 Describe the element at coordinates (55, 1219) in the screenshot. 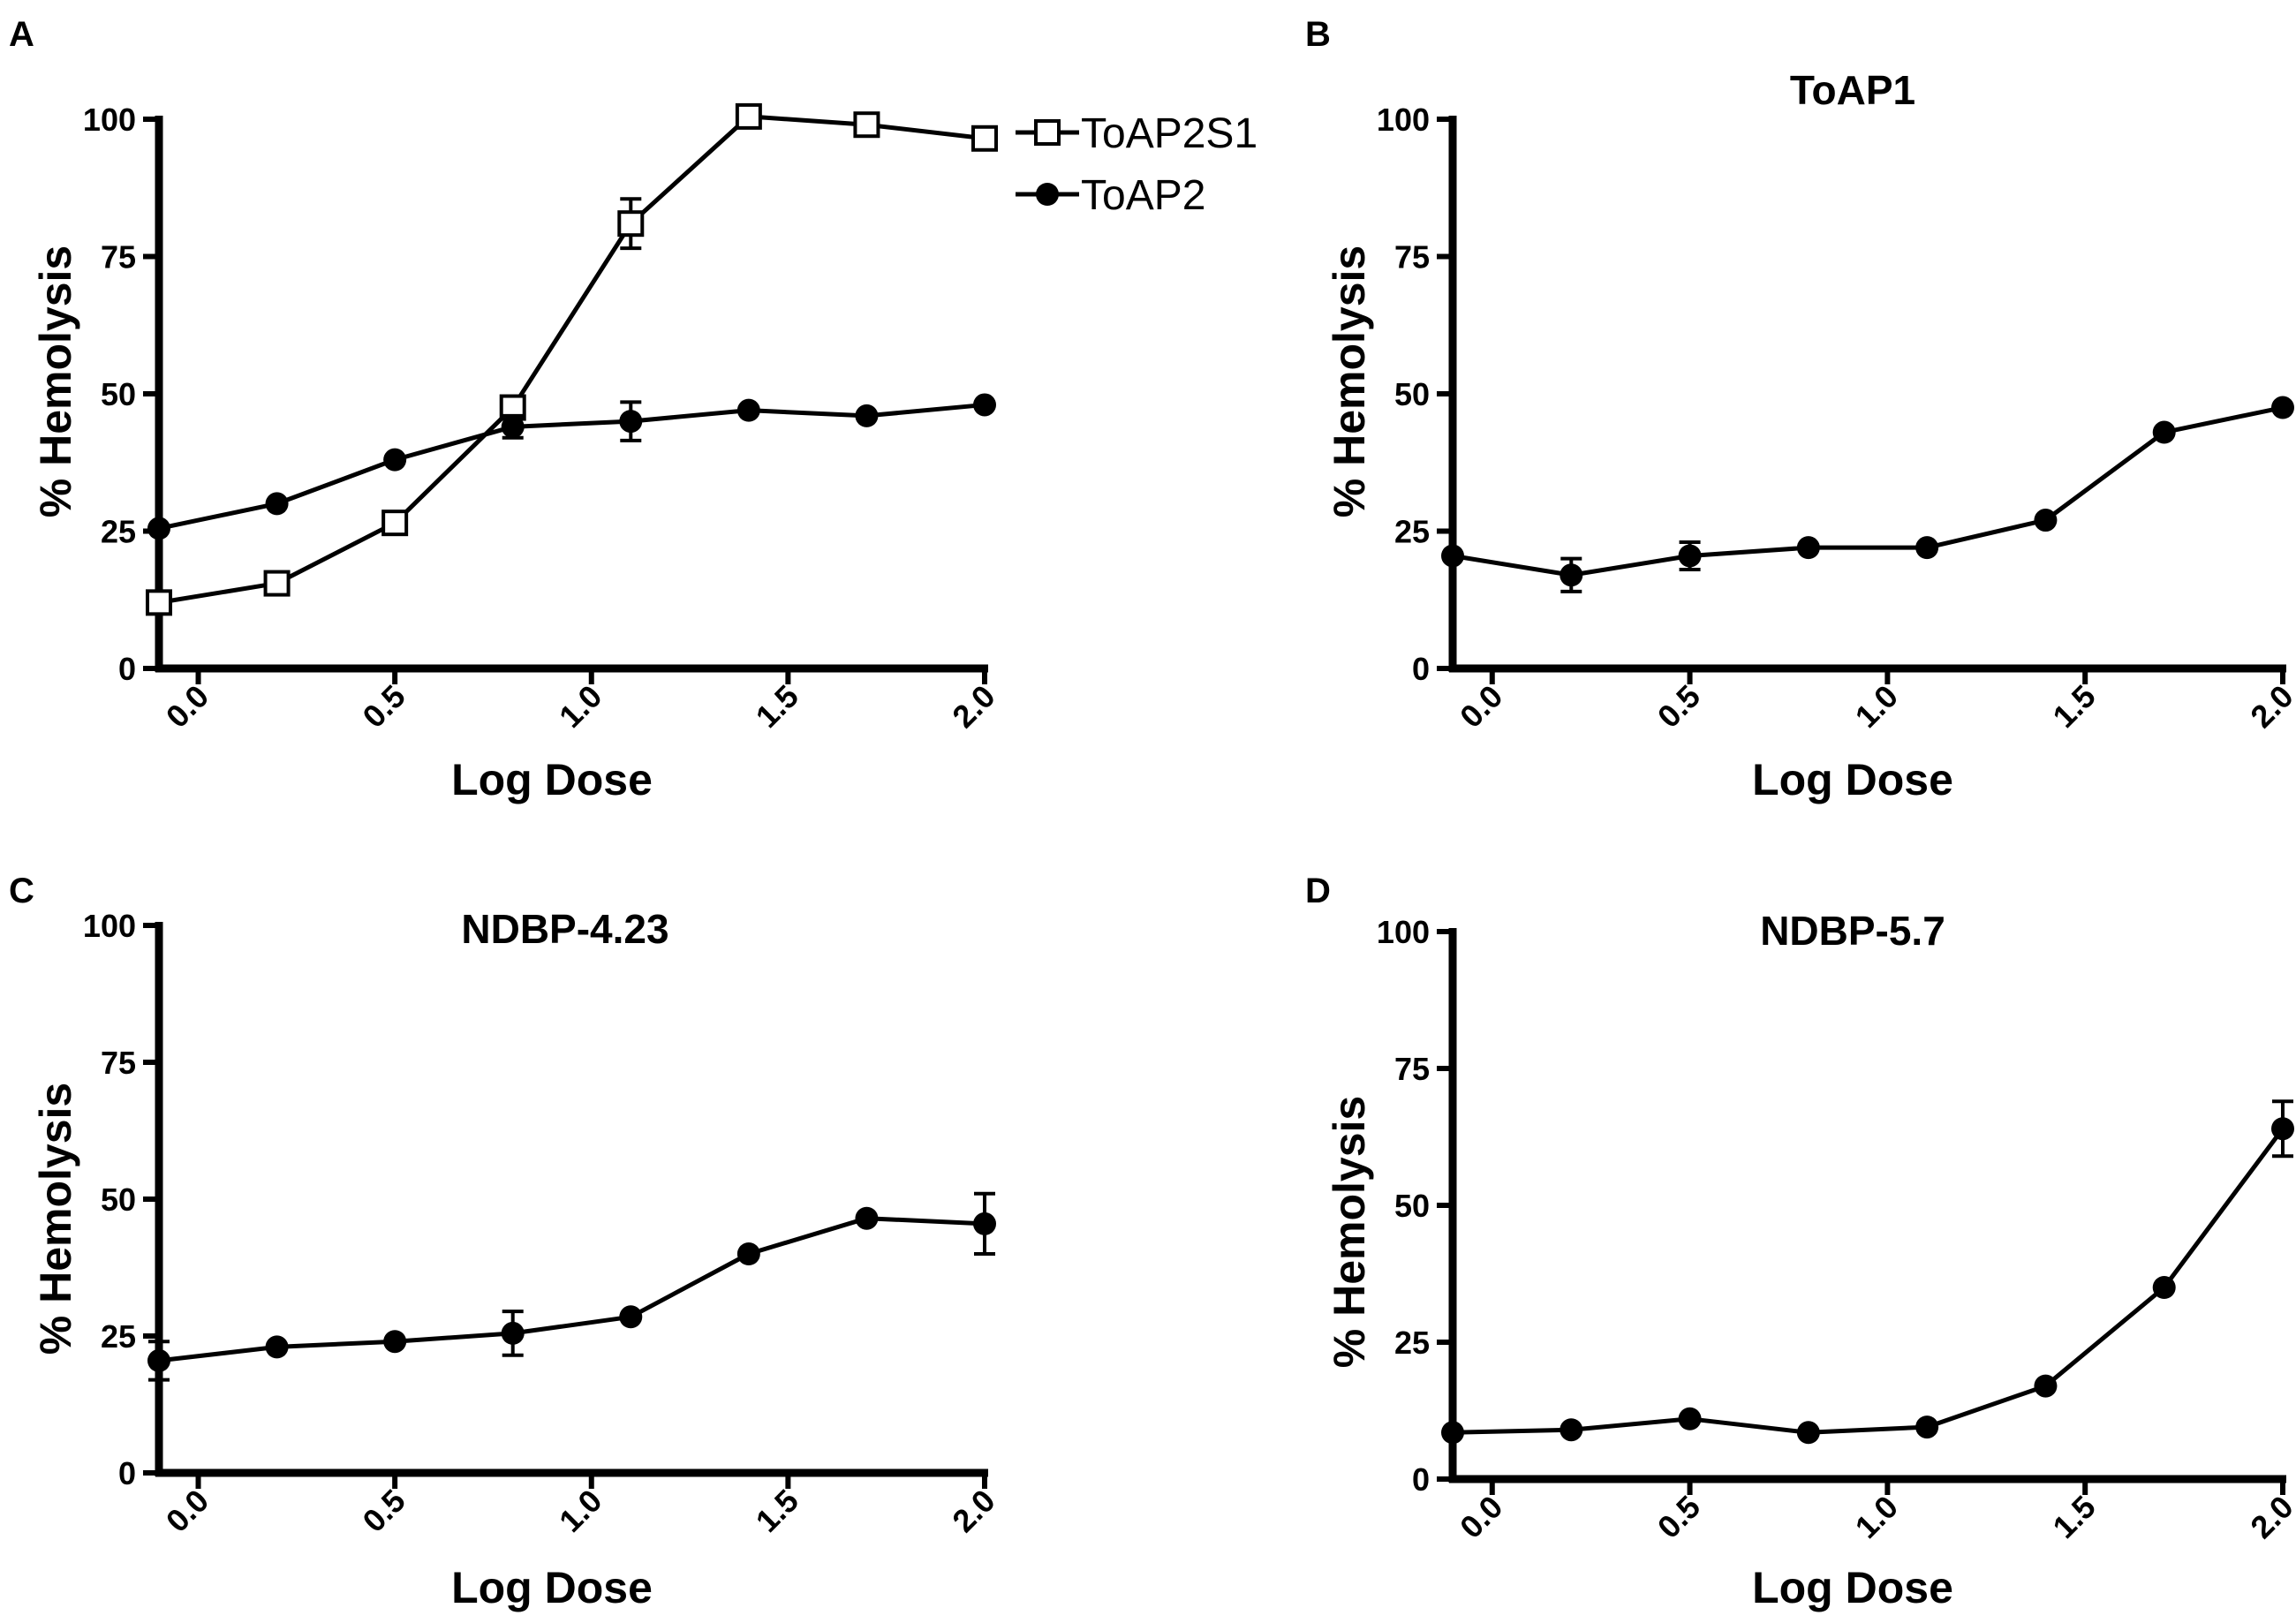

I see `panel-c-ylabel: % Hemolysis` at that location.